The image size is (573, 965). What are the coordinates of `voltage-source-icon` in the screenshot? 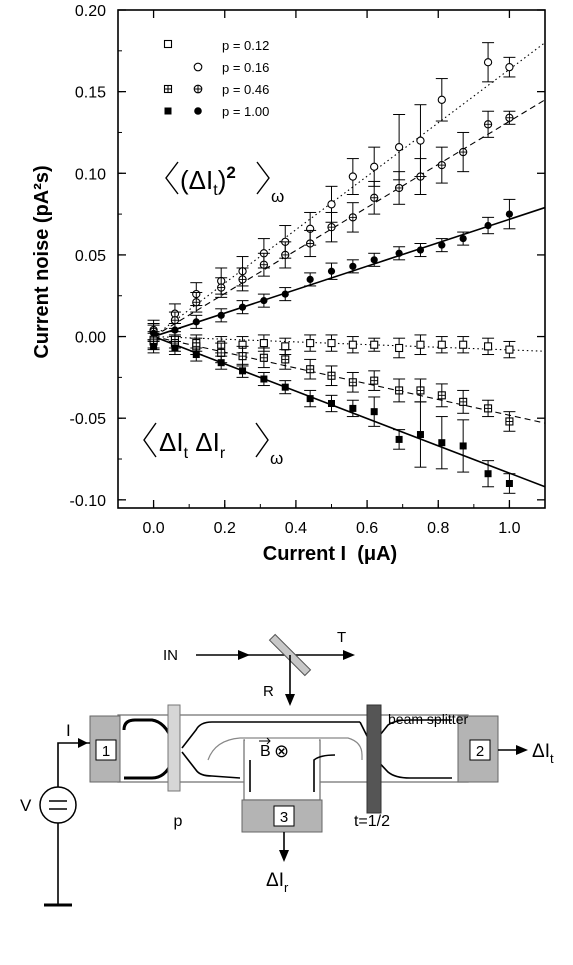 It's located at (58, 805).